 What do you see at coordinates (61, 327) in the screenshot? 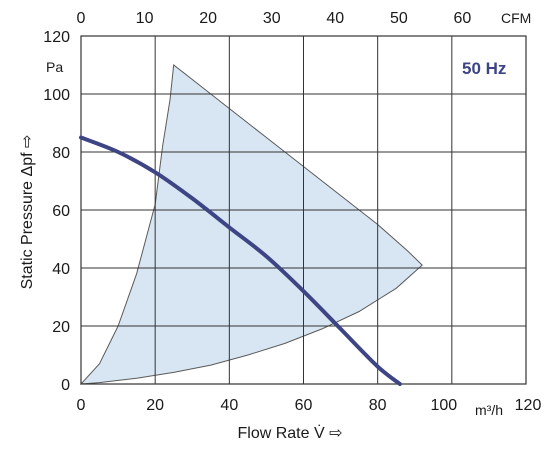
I see `y-tick-label: 20` at bounding box center [61, 327].